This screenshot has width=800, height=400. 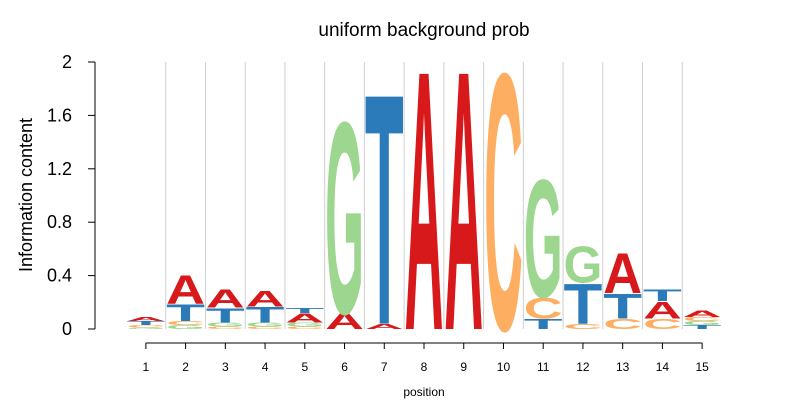 What do you see at coordinates (71, 195) in the screenshot?
I see `y-axis: 0 0.4 0.8 1.2 1.6 2` at bounding box center [71, 195].